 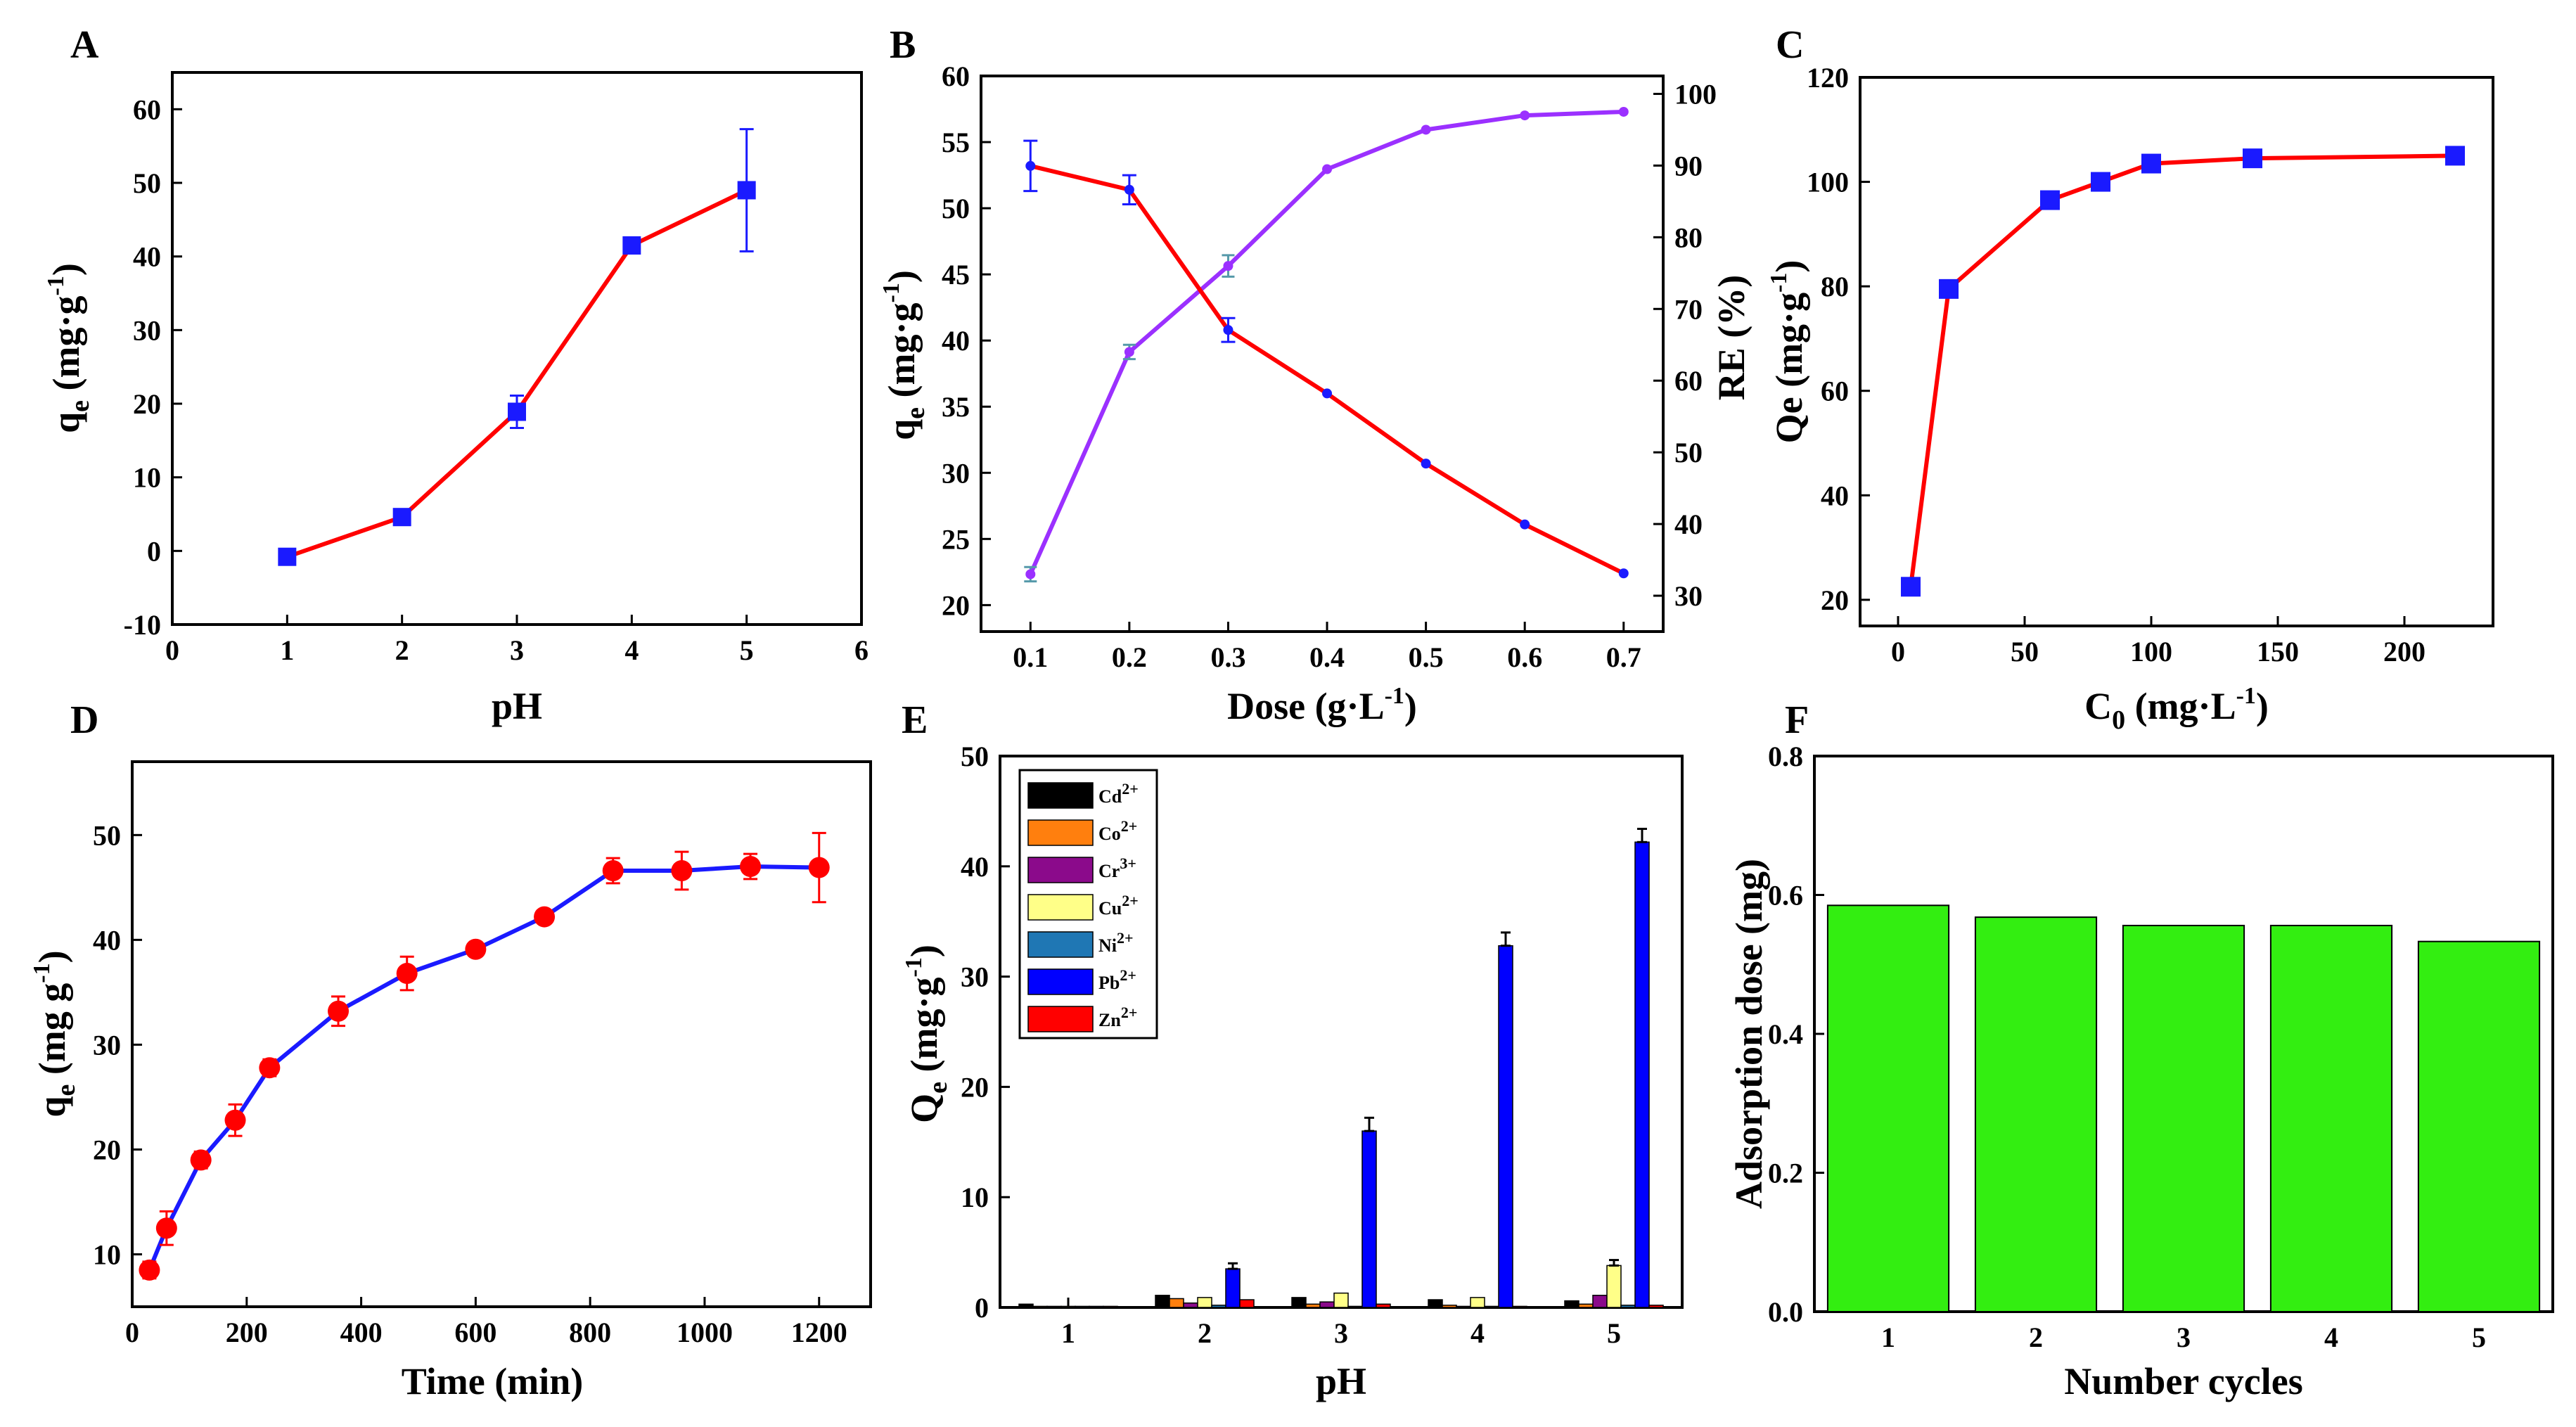 I want to click on panel-b-letter: B, so click(x=903, y=45).